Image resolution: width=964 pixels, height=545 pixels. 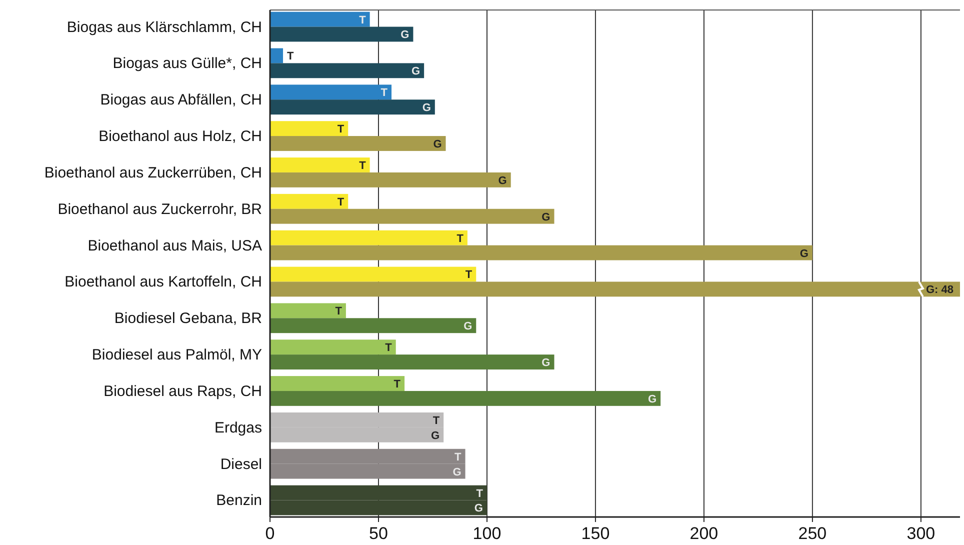 I want to click on x-tick-label: 0, so click(x=270, y=533).